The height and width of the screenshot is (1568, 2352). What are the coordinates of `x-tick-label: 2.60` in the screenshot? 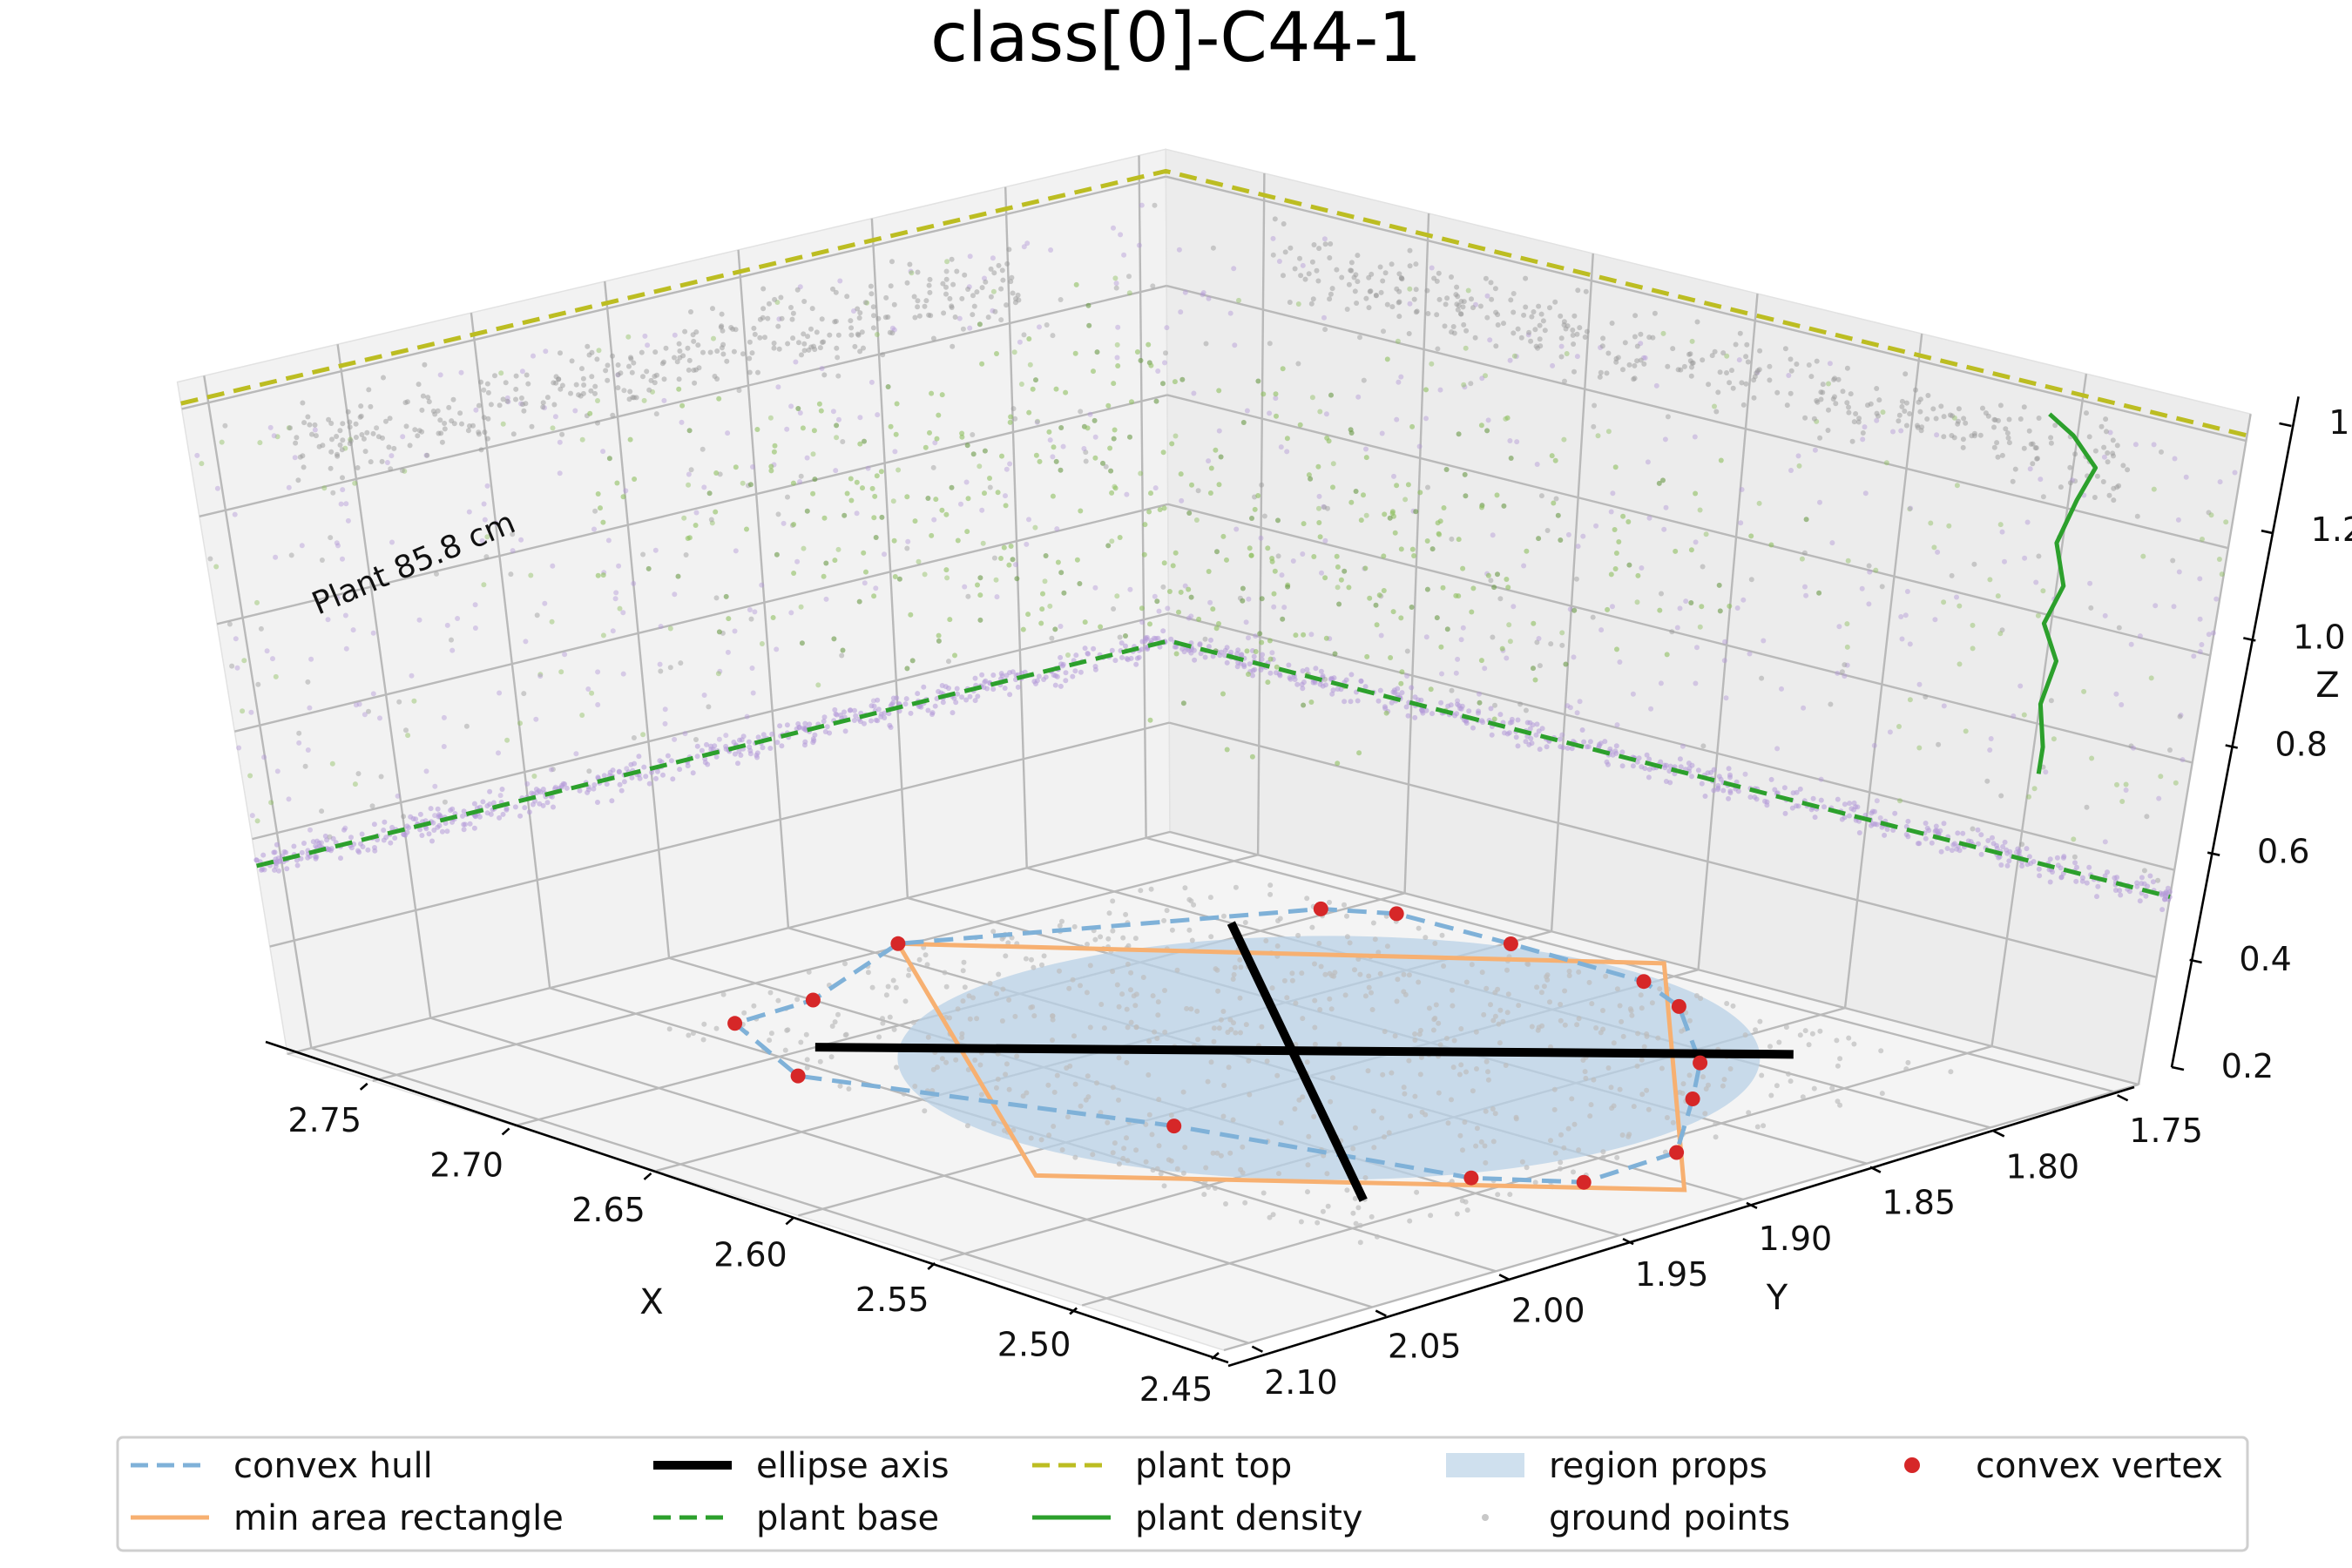 It's located at (750, 1255).